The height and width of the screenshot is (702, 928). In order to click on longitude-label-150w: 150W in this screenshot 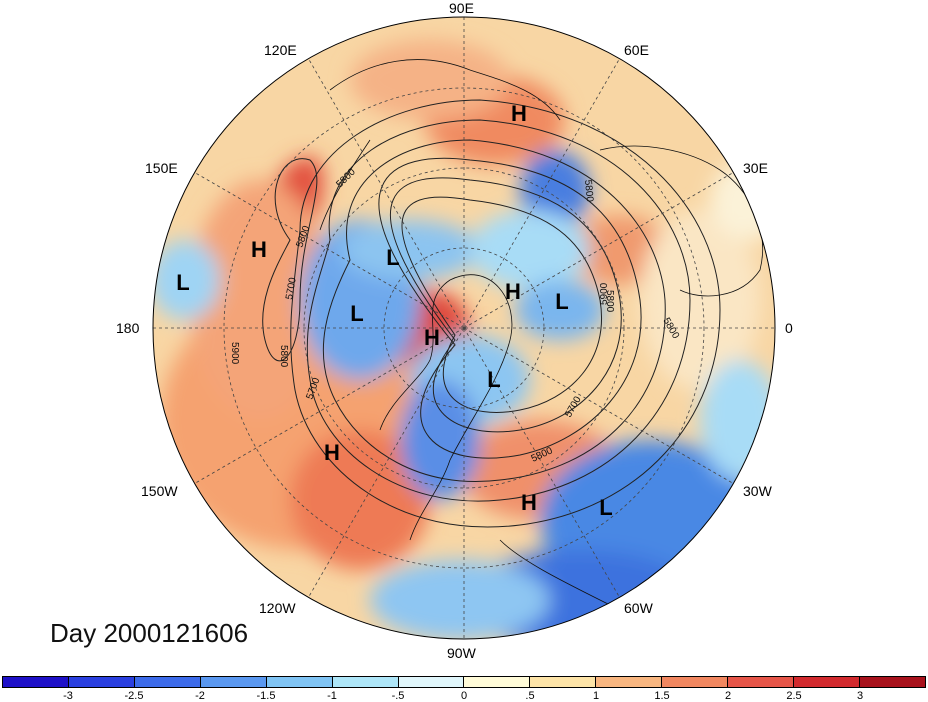, I will do `click(159, 491)`.